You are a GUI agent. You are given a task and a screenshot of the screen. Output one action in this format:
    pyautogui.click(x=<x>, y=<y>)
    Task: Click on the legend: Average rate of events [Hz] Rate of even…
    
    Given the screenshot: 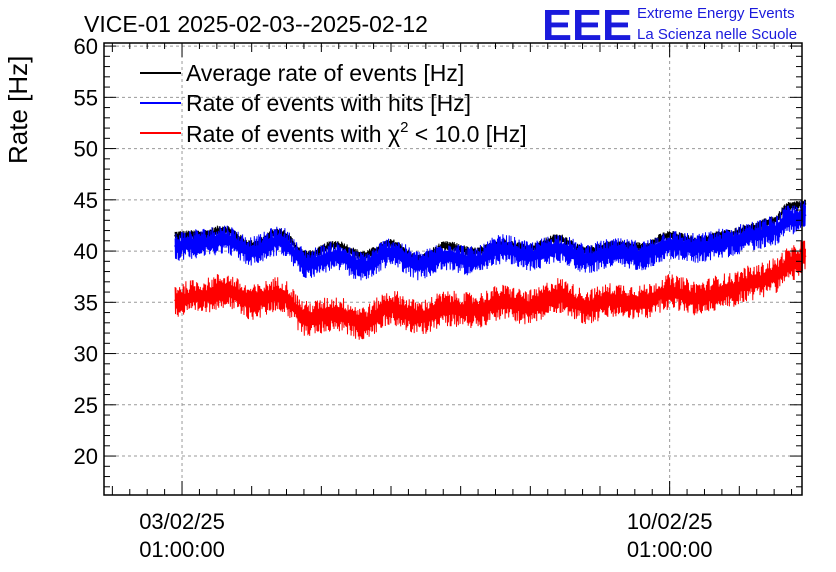 What is the action you would take?
    pyautogui.click(x=333, y=103)
    